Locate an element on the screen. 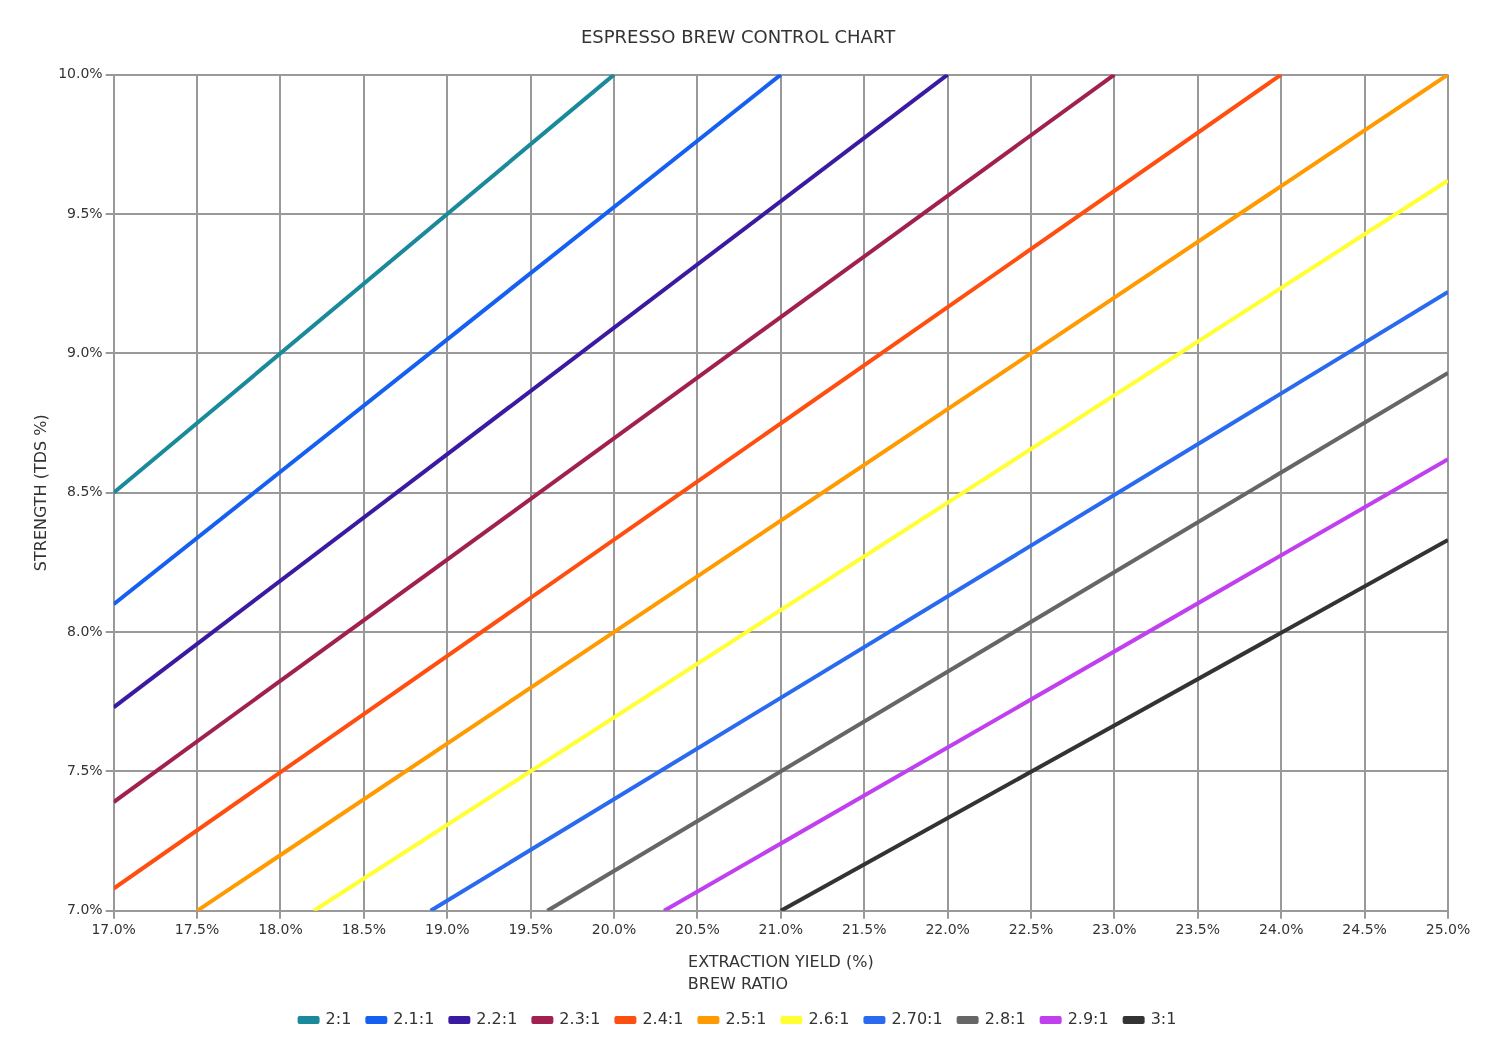 The image size is (1500, 1060). y-tick-label: 7.5% is located at coordinates (85, 770).